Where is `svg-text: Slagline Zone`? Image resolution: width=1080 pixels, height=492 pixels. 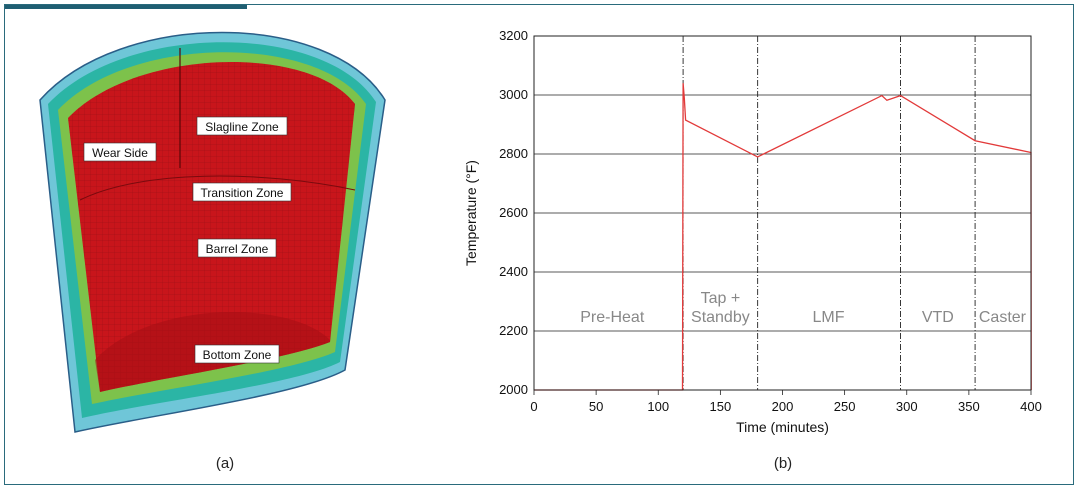 svg-text: Slagline Zone is located at coordinates (242, 127).